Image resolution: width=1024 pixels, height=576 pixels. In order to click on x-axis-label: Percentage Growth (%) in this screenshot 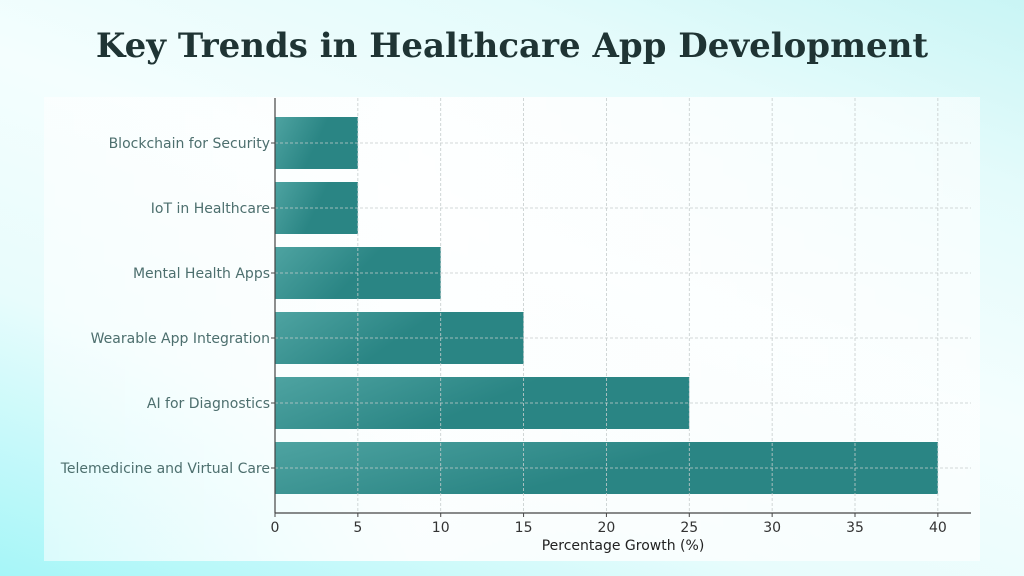, I will do `click(623, 546)`.